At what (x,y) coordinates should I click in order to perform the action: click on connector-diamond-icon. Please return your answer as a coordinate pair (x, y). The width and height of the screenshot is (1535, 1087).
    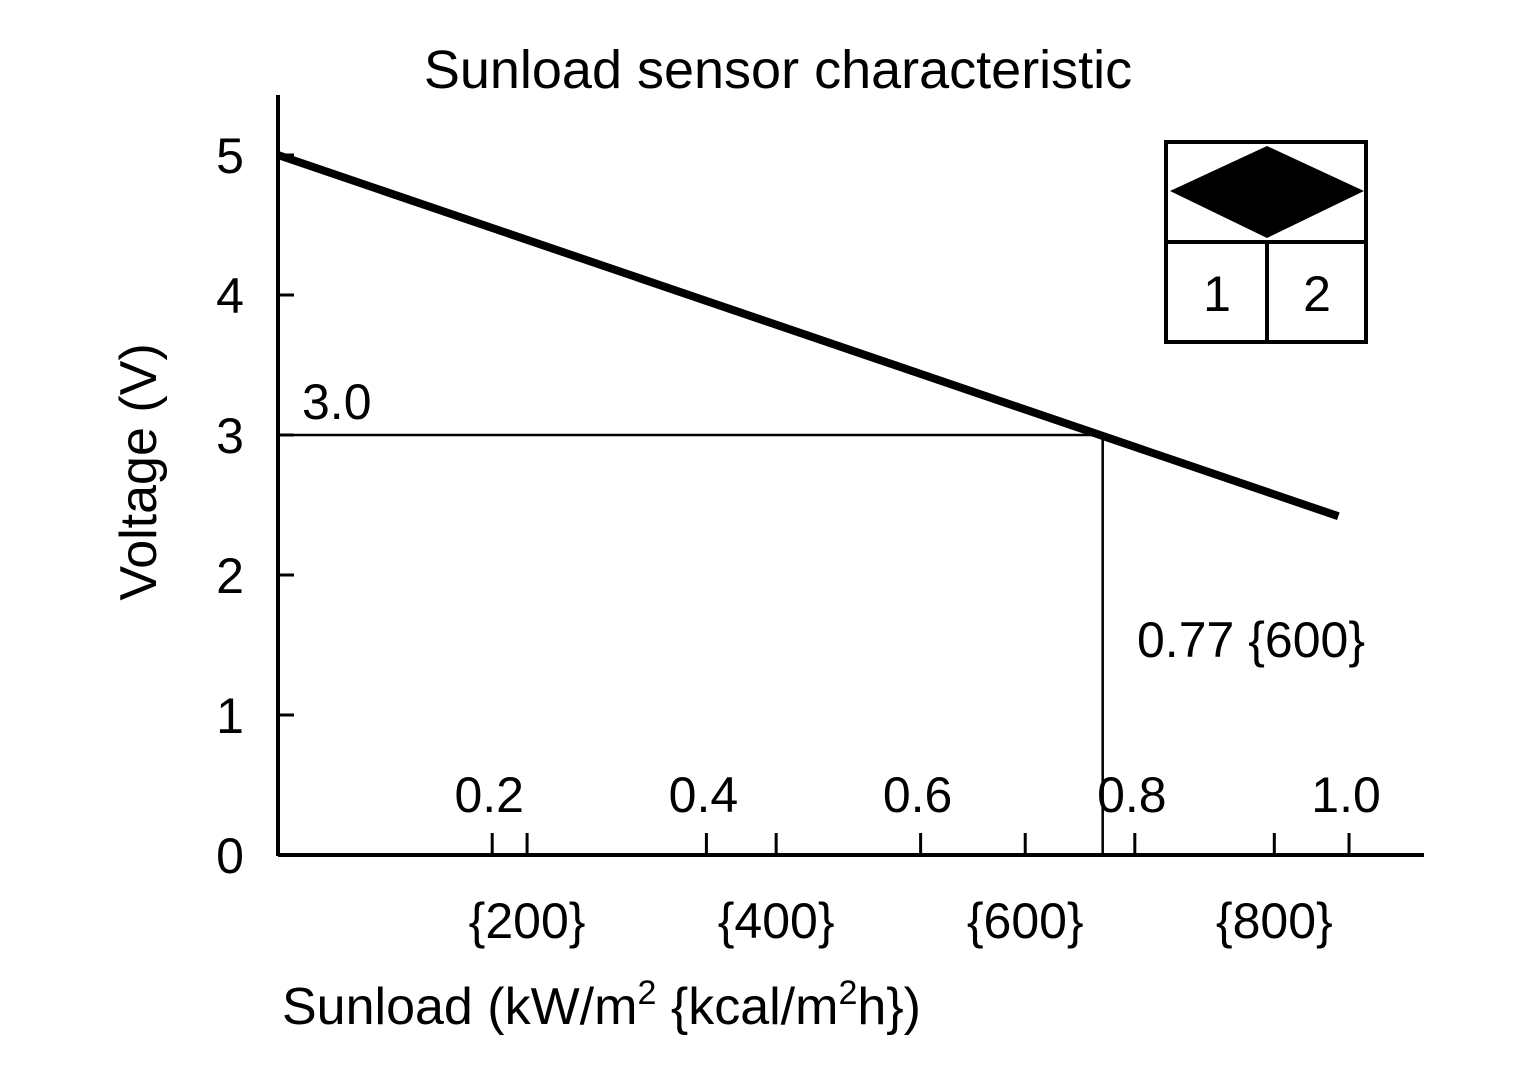
    Looking at the image, I should click on (1267, 192).